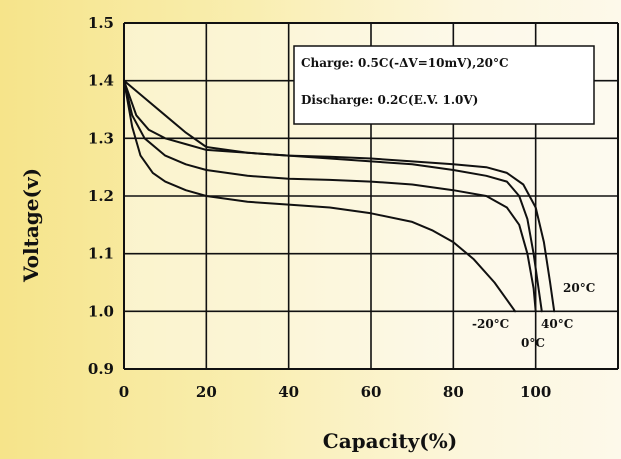 The image size is (621, 459). I want to click on annotation-line-1: Charge: 0.5C(-ΔV=10mV),20°C, so click(405, 63).